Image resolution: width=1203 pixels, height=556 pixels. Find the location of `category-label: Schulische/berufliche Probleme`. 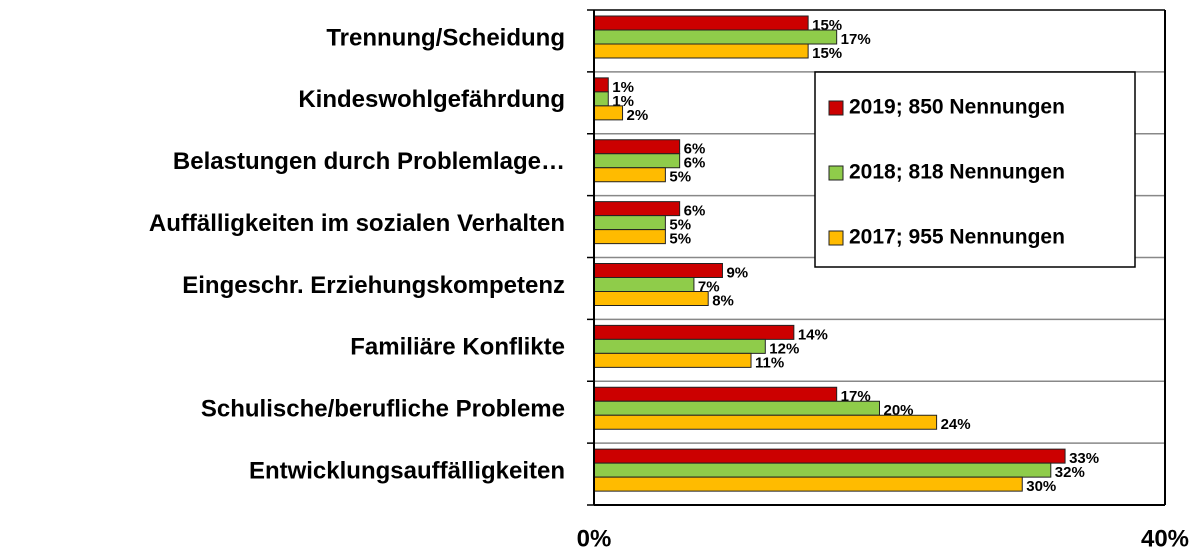

category-label: Schulische/berufliche Probleme is located at coordinates (383, 409).